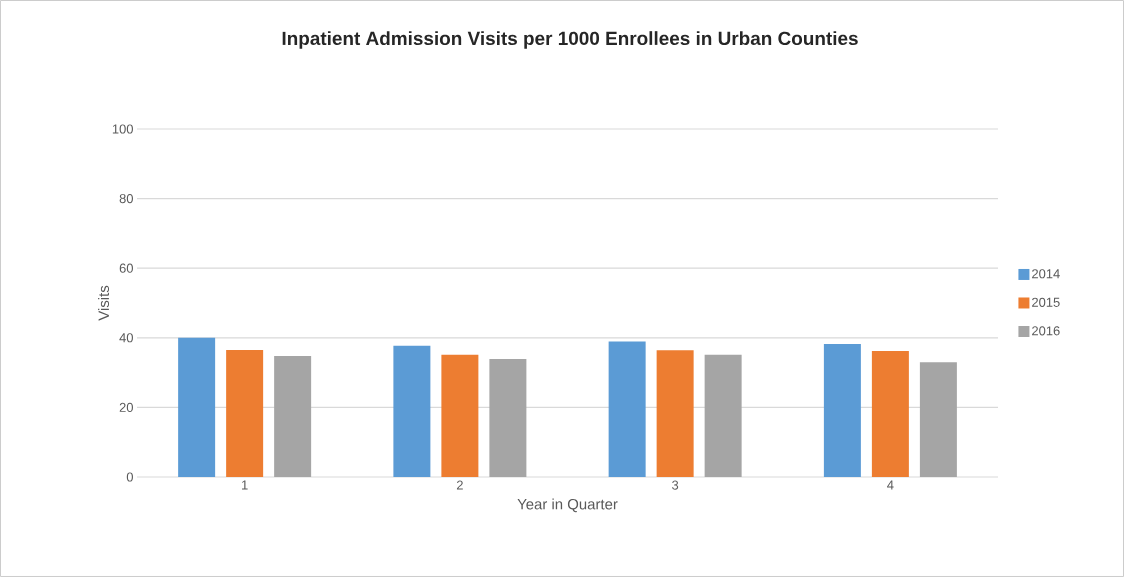  I want to click on legend-label: 2016, so click(1046, 331).